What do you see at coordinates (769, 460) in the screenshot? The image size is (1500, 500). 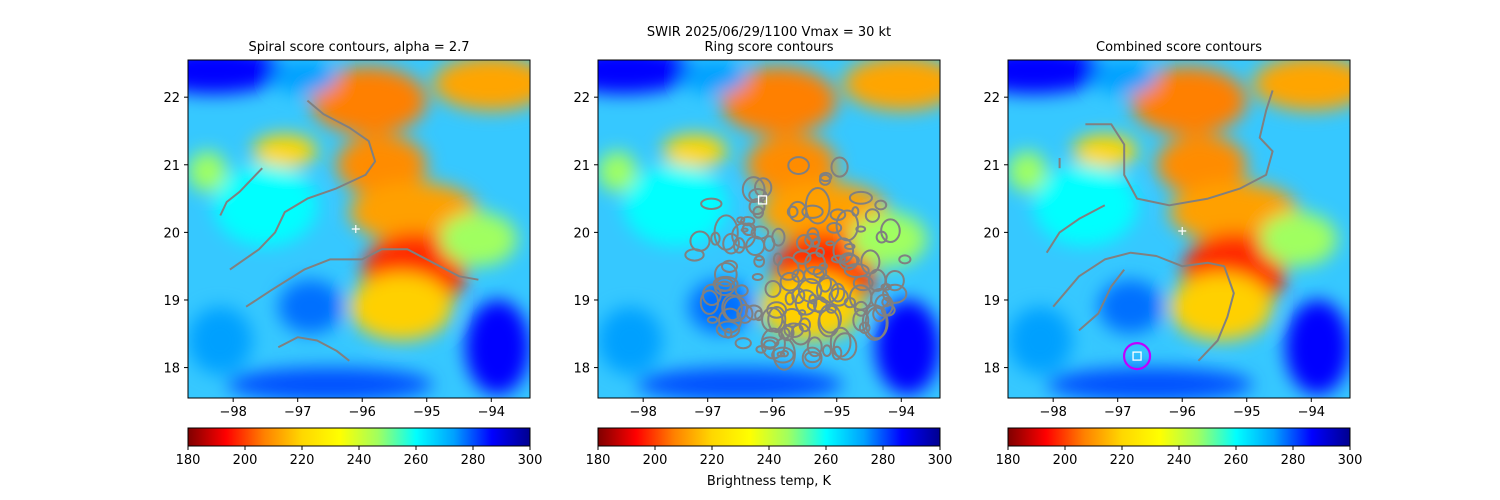 I see `colorbar-tick-label: 240` at bounding box center [769, 460].